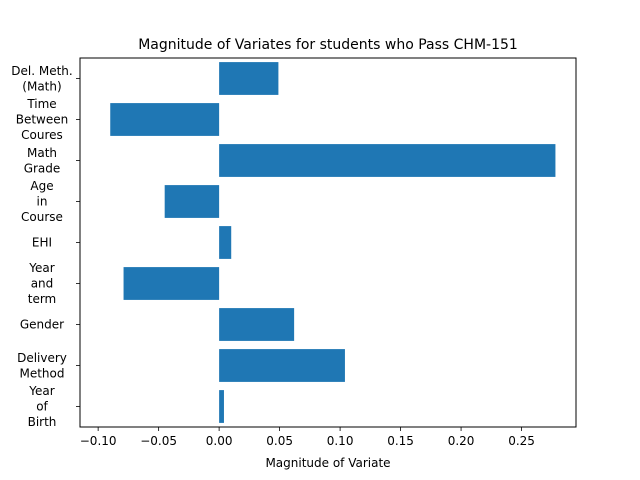 The width and height of the screenshot is (640, 480). What do you see at coordinates (42, 406) in the screenshot?
I see `y-tick-label: Year of Birth` at bounding box center [42, 406].